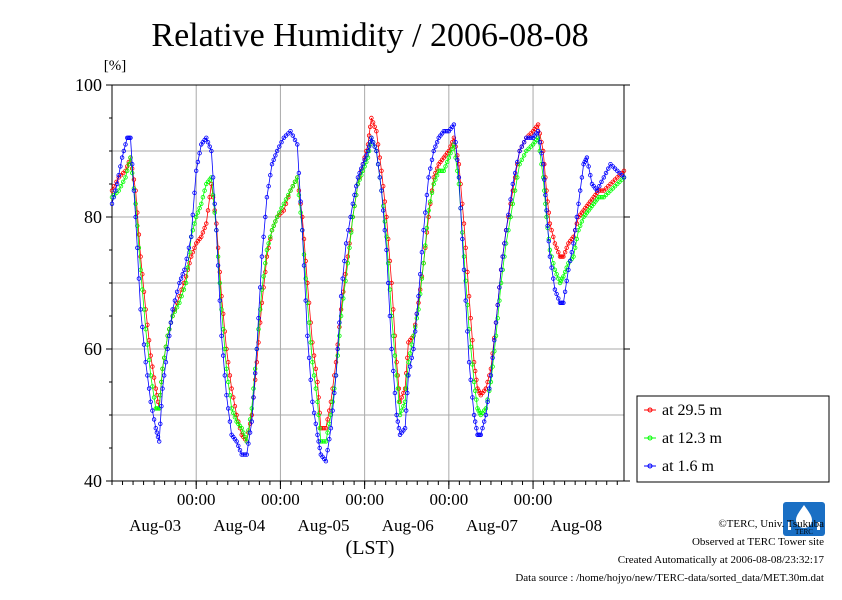 Image resolution: width=842 pixels, height=600 pixels. What do you see at coordinates (88, 85) in the screenshot?
I see `y-tick-label: 100` at bounding box center [88, 85].